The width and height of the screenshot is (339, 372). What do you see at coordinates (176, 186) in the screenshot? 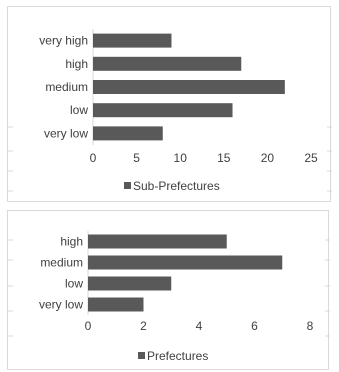
I see `legend-label: Sub-Prefectures` at bounding box center [176, 186].